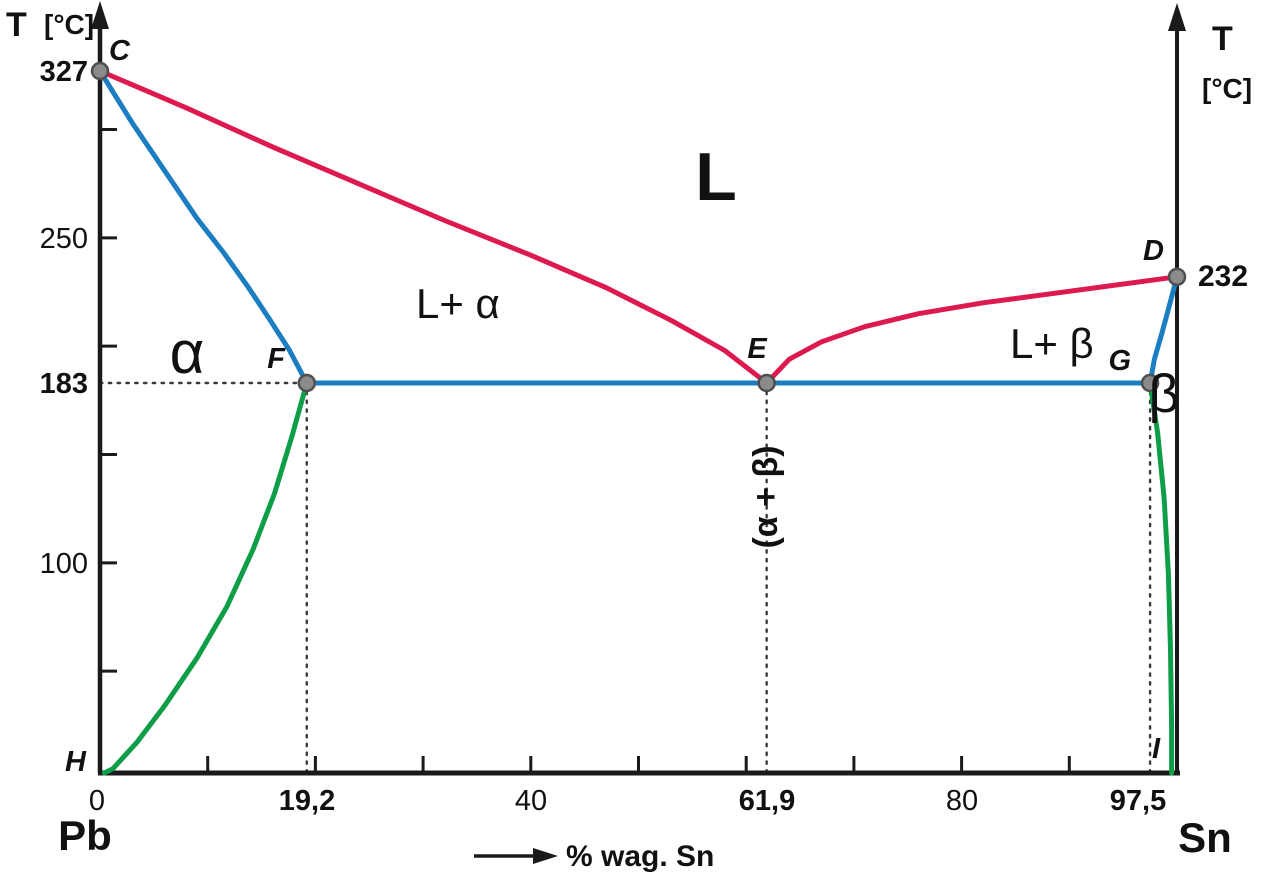 The height and width of the screenshot is (874, 1281). Describe the element at coordinates (640, 856) in the screenshot. I see `x-axis-title: % wag. Sn` at that location.